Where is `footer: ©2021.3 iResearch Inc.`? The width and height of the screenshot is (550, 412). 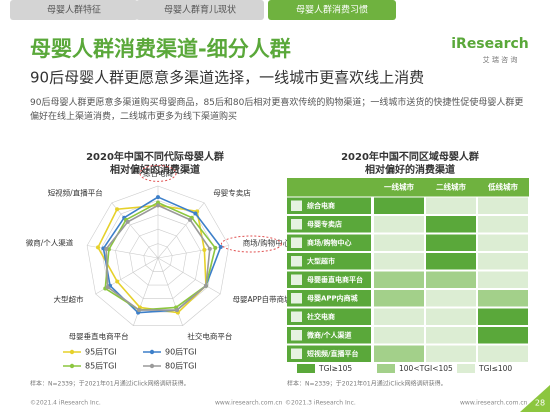 footer: ©2021.3 iResearch Inc. is located at coordinates (320, 403).